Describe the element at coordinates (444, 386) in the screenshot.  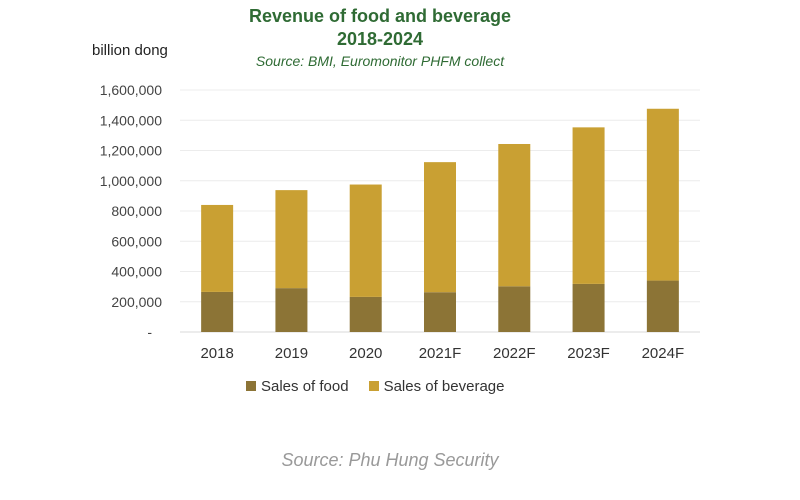
I see `legend-label: Sales of beverage` at that location.